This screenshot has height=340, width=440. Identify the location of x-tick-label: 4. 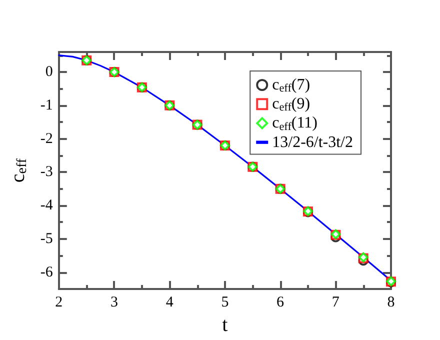
(170, 302).